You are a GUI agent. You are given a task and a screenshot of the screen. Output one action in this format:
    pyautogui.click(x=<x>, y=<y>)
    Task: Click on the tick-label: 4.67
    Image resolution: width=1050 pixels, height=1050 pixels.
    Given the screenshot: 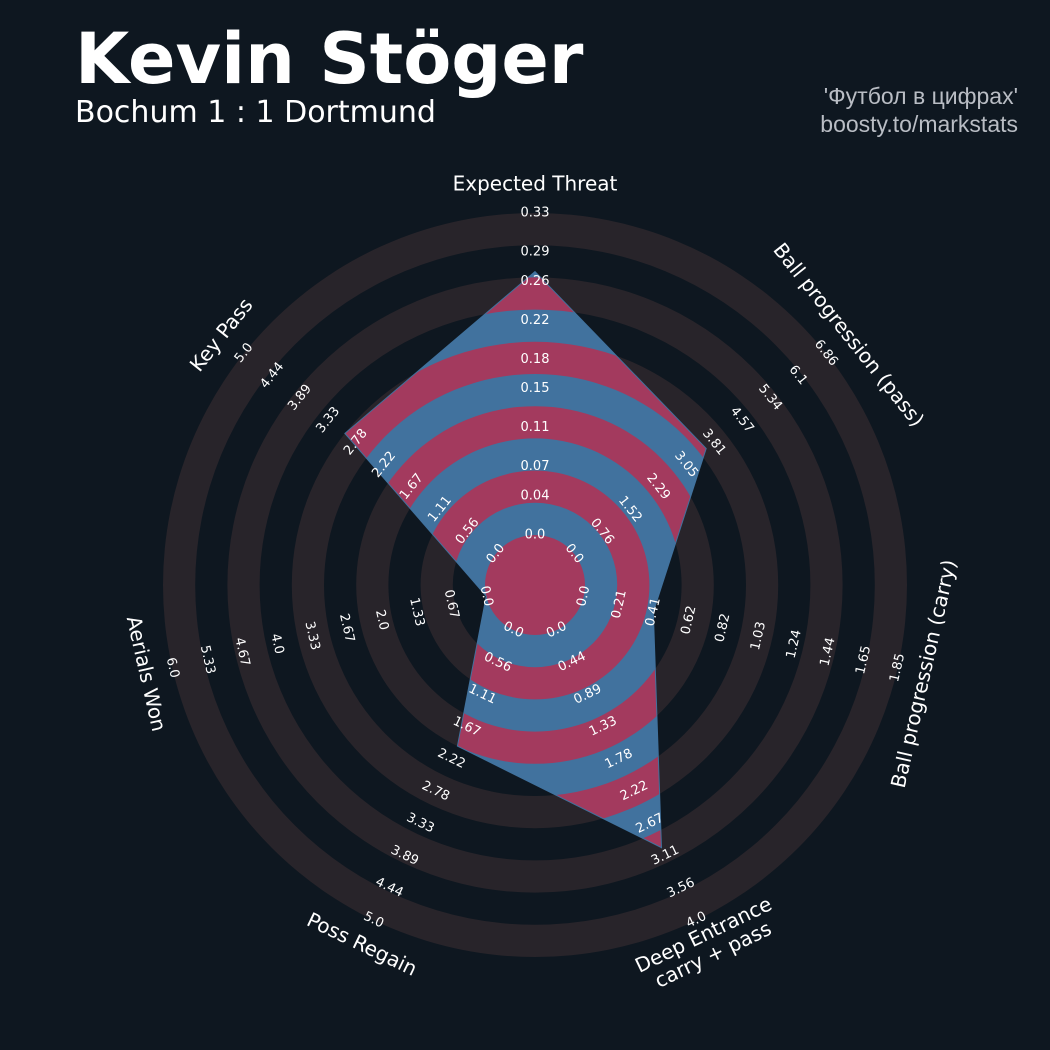 What is the action you would take?
    pyautogui.click(x=241, y=652)
    